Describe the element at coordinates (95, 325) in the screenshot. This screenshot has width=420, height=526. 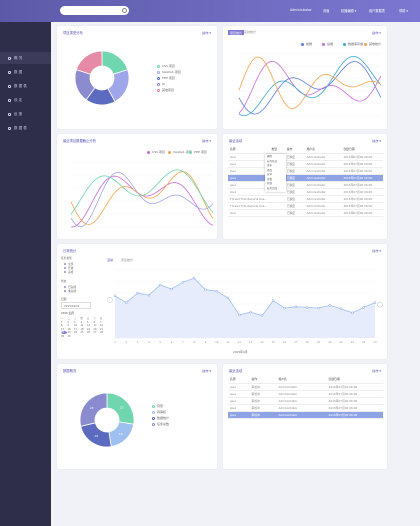
I see `calendar-day: 13` at that location.